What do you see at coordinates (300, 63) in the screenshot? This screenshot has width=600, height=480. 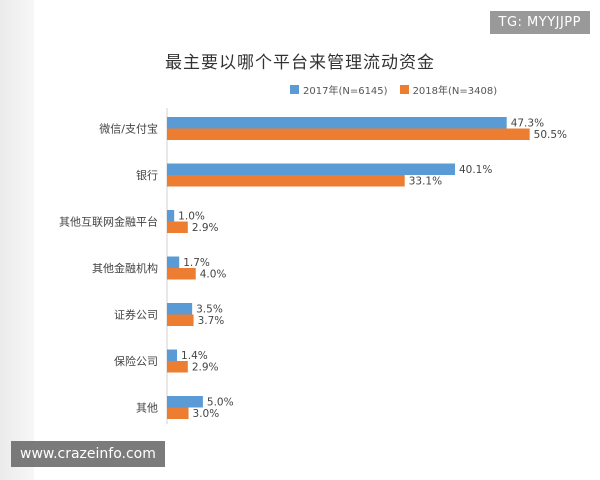 I see `chart-title: 最主要以哪个平台来管理流动资金` at bounding box center [300, 63].